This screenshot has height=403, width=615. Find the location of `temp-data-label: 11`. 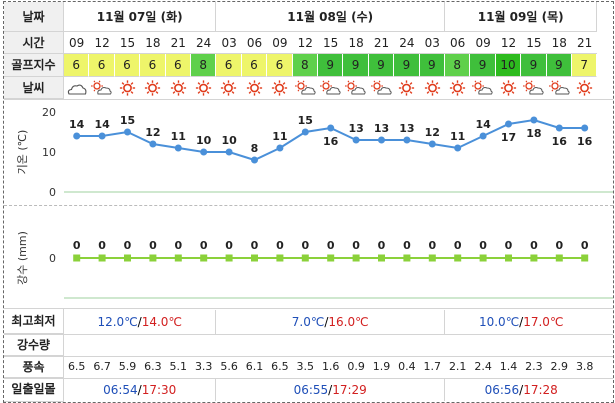

temp-data-label: 11 is located at coordinates (457, 136).